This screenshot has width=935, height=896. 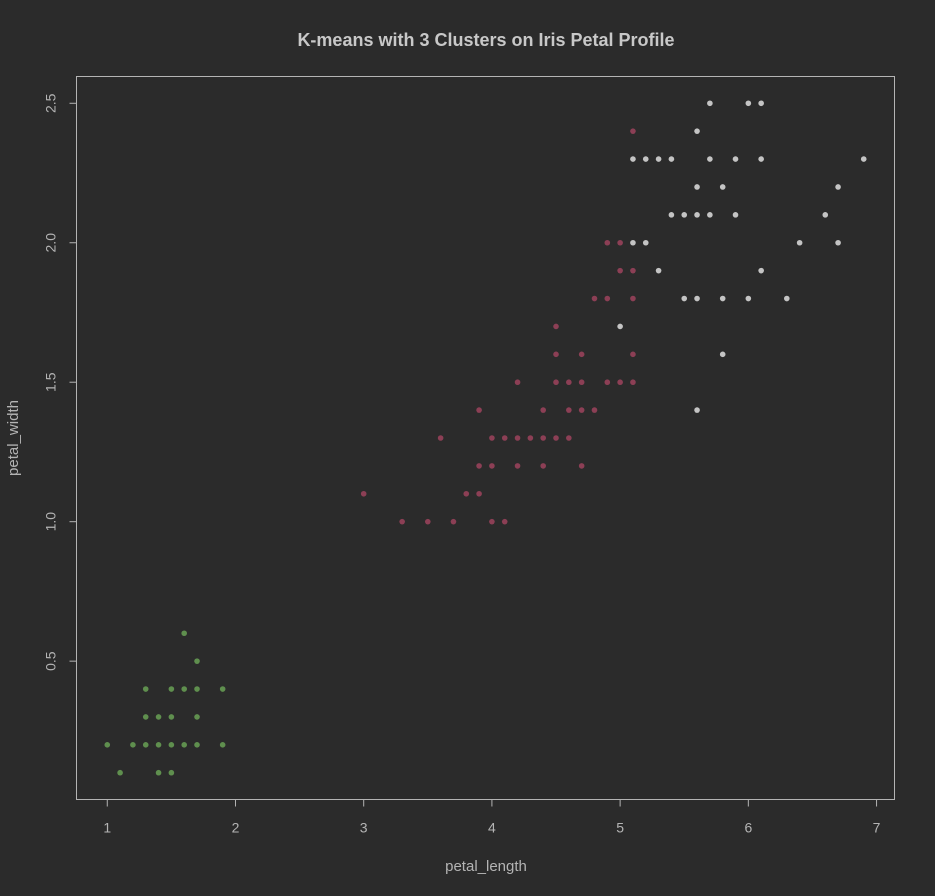 What do you see at coordinates (51, 103) in the screenshot?
I see `y-tick-label: 2.5` at bounding box center [51, 103].